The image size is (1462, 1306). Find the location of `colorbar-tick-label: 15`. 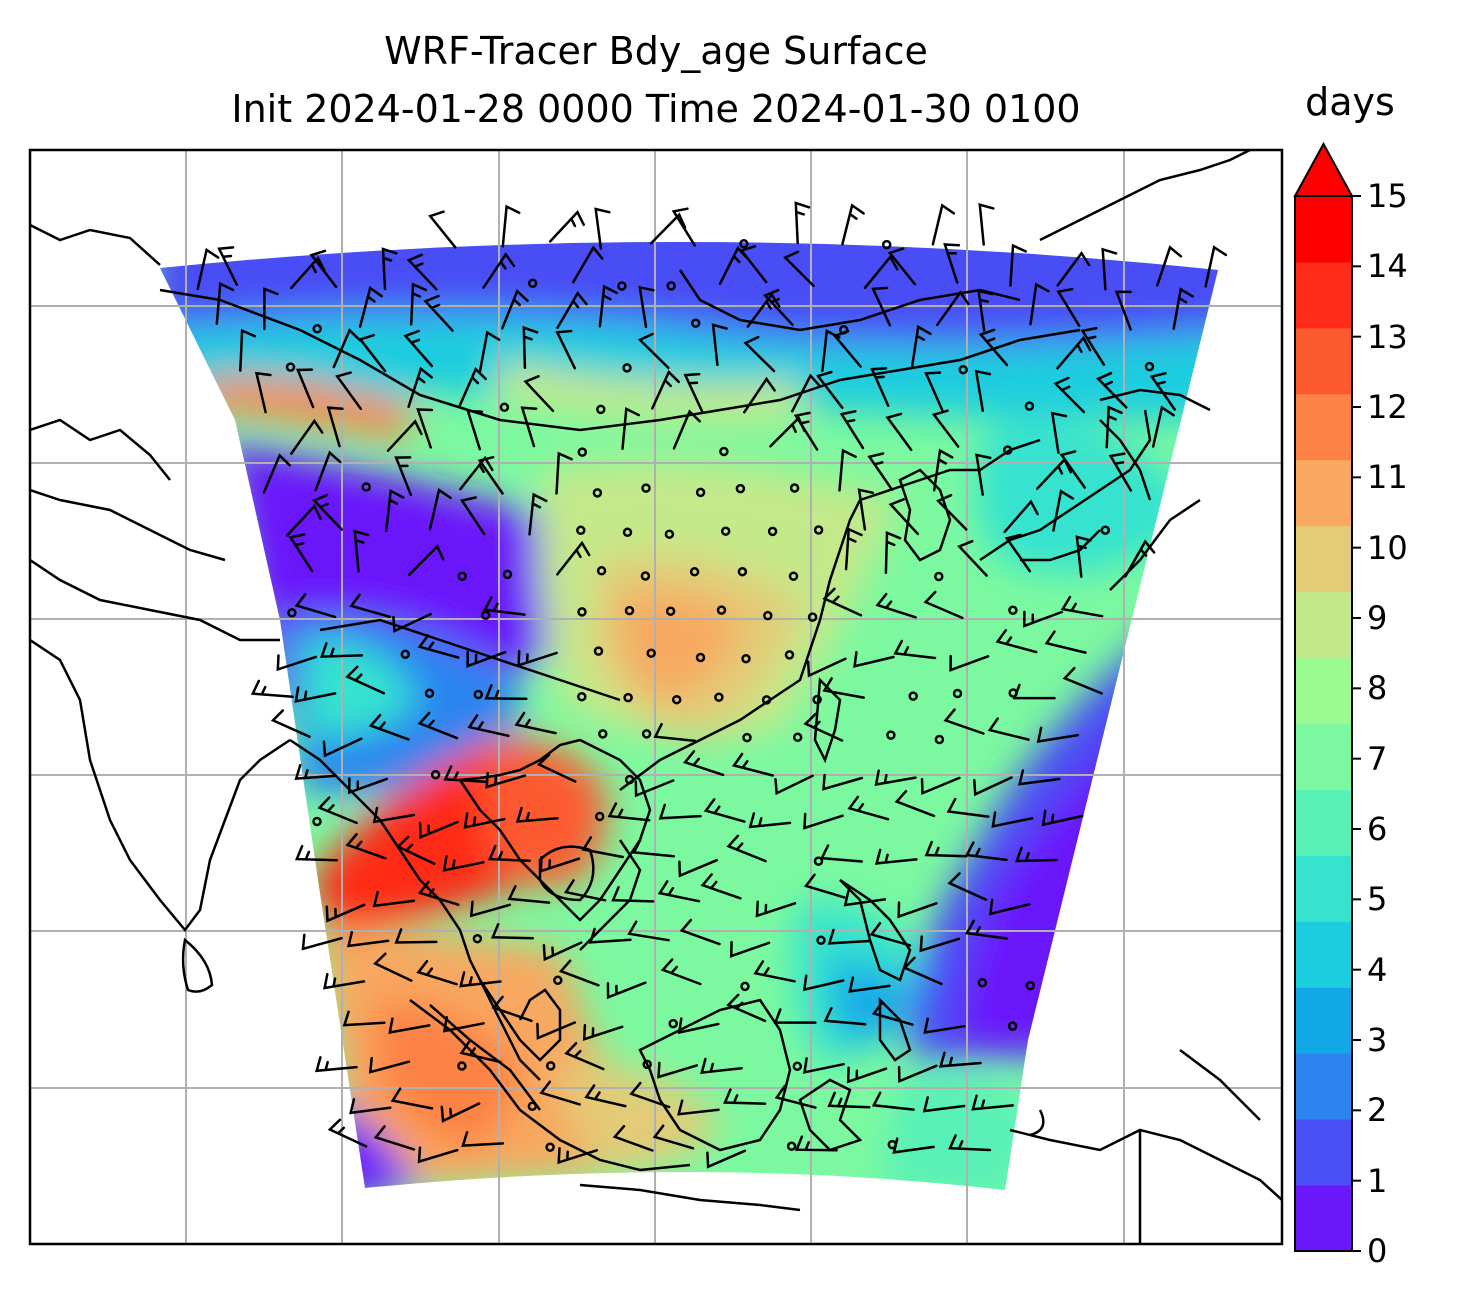

colorbar-tick-label: 15 is located at coordinates (1387, 196).